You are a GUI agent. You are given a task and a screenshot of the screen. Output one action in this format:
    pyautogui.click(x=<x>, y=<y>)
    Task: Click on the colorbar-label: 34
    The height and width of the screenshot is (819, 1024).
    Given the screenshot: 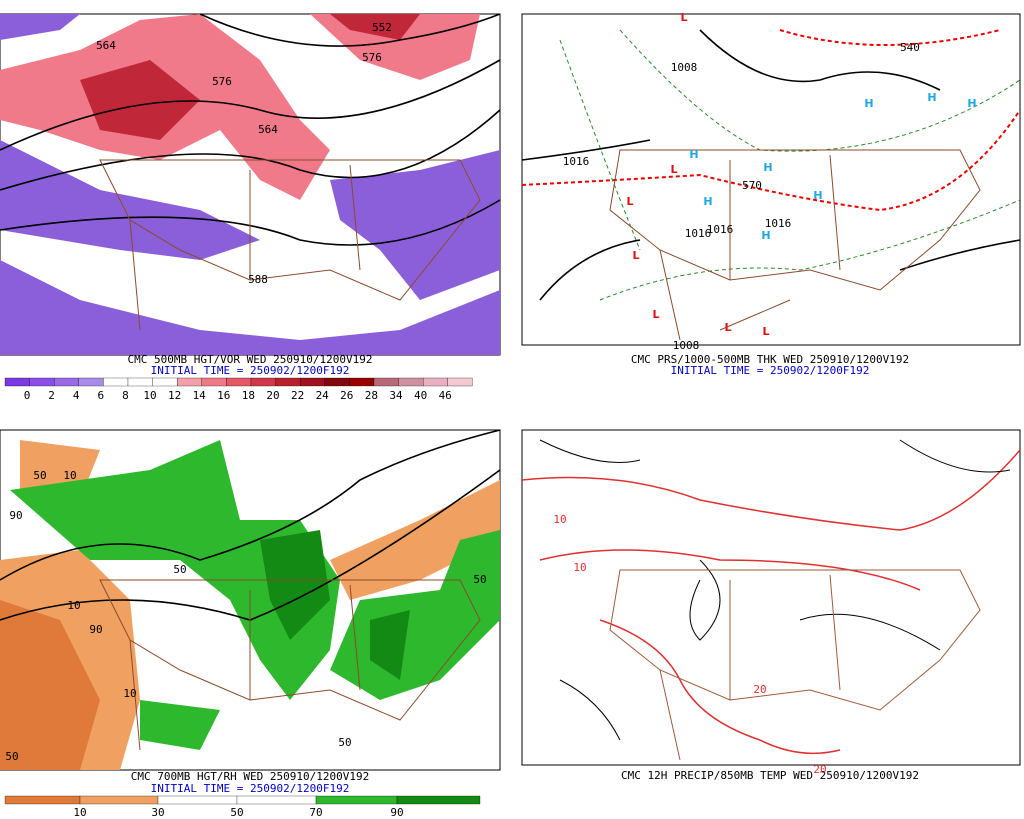 What is the action you would take?
    pyautogui.click(x=396, y=395)
    